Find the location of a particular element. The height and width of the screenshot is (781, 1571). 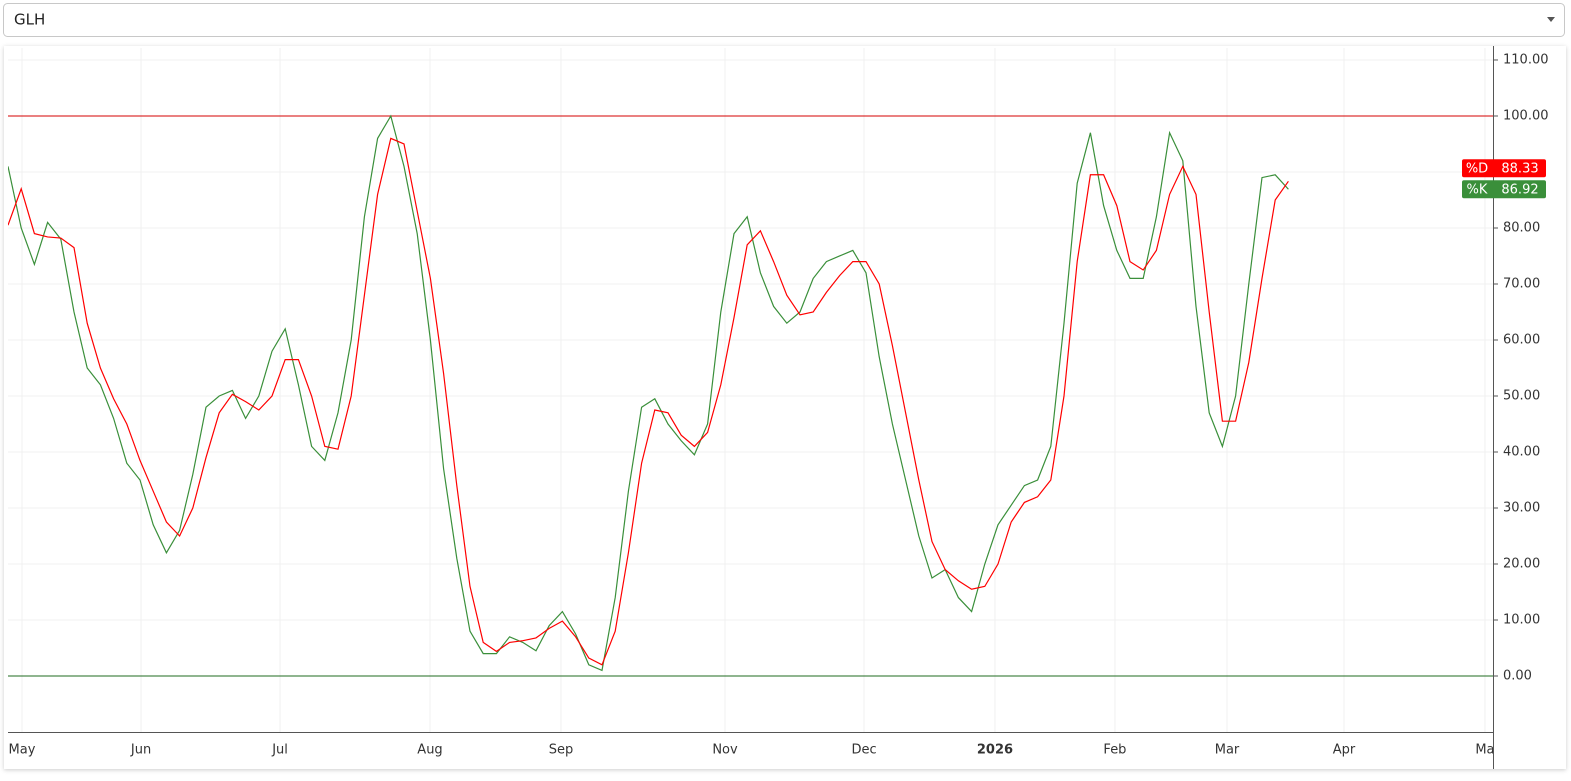

x-tick-label: Apr is located at coordinates (1344, 750).